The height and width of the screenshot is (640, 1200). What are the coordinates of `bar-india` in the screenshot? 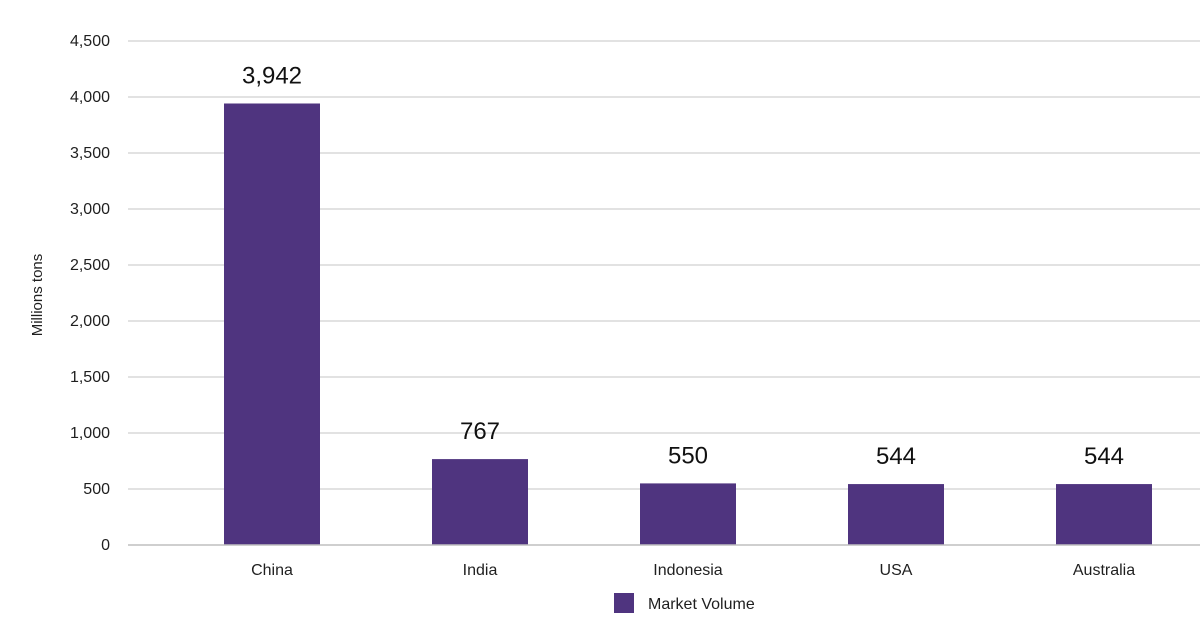 It's located at (480, 502).